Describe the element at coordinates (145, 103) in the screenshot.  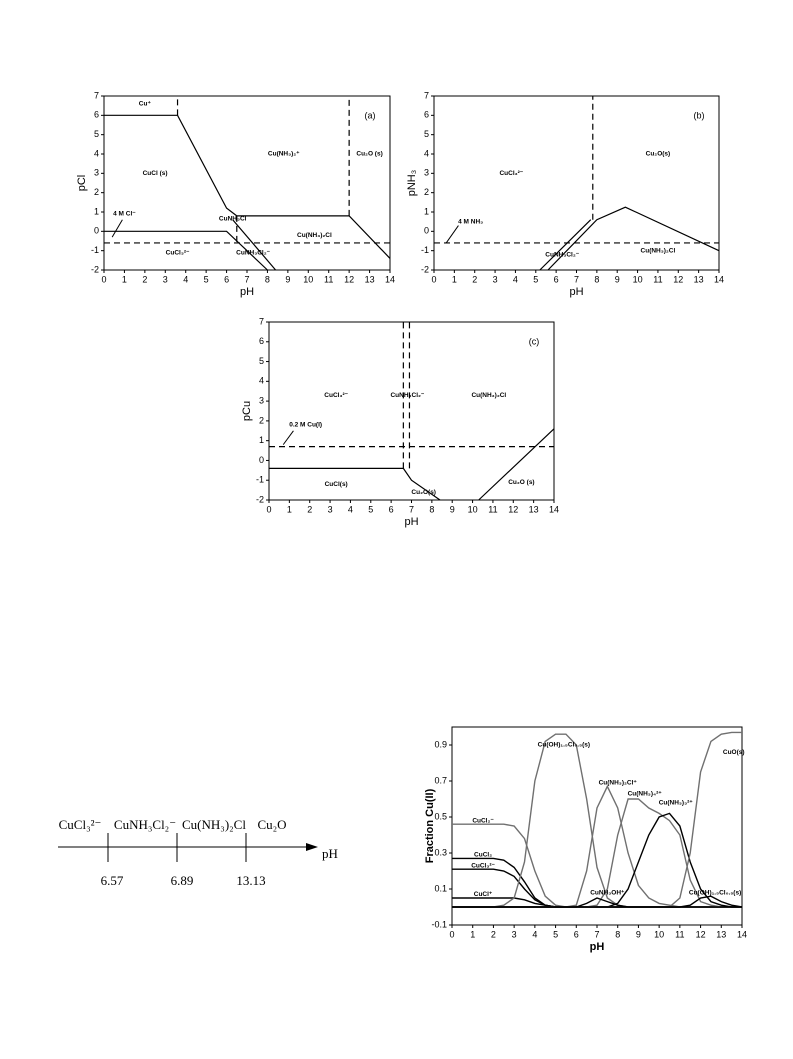
I see `region-label: Cu⁺` at that location.